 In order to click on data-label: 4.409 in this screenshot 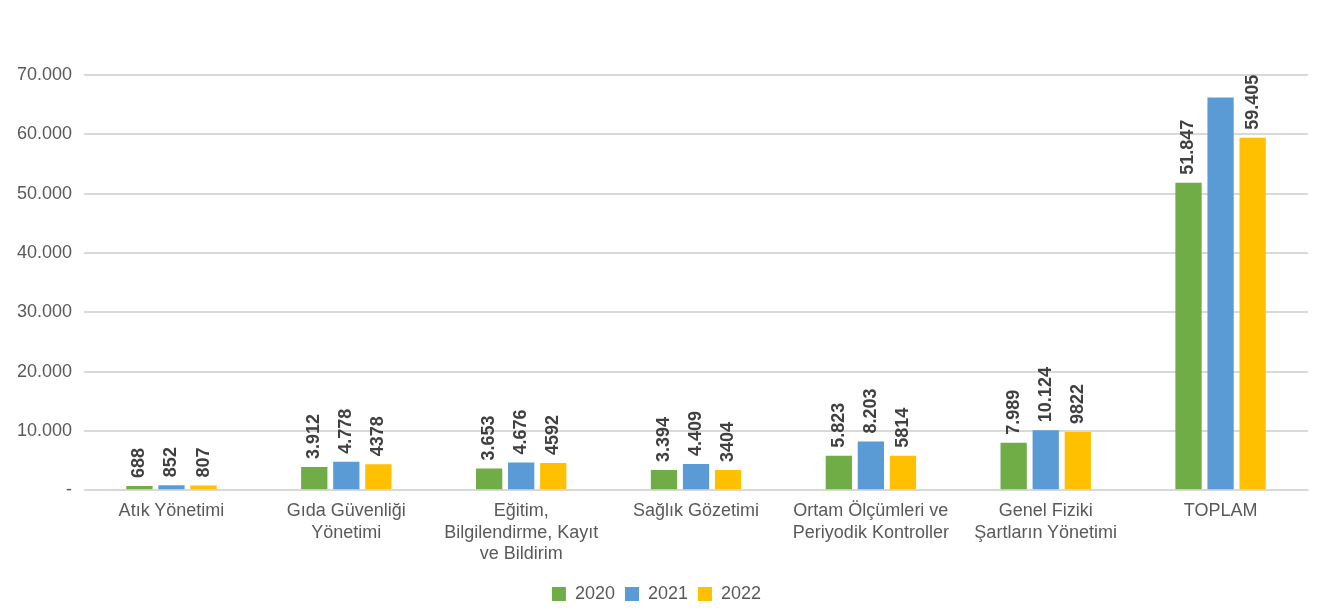, I will do `click(695, 434)`.